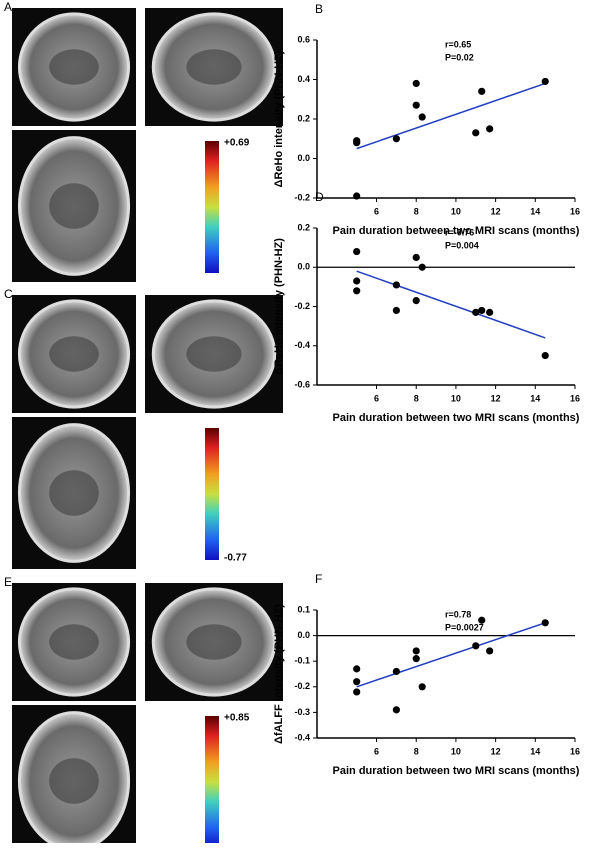 The width and height of the screenshot is (609, 848). What do you see at coordinates (302, 712) in the screenshot?
I see `y-tick-label: -0.3` at bounding box center [302, 712].